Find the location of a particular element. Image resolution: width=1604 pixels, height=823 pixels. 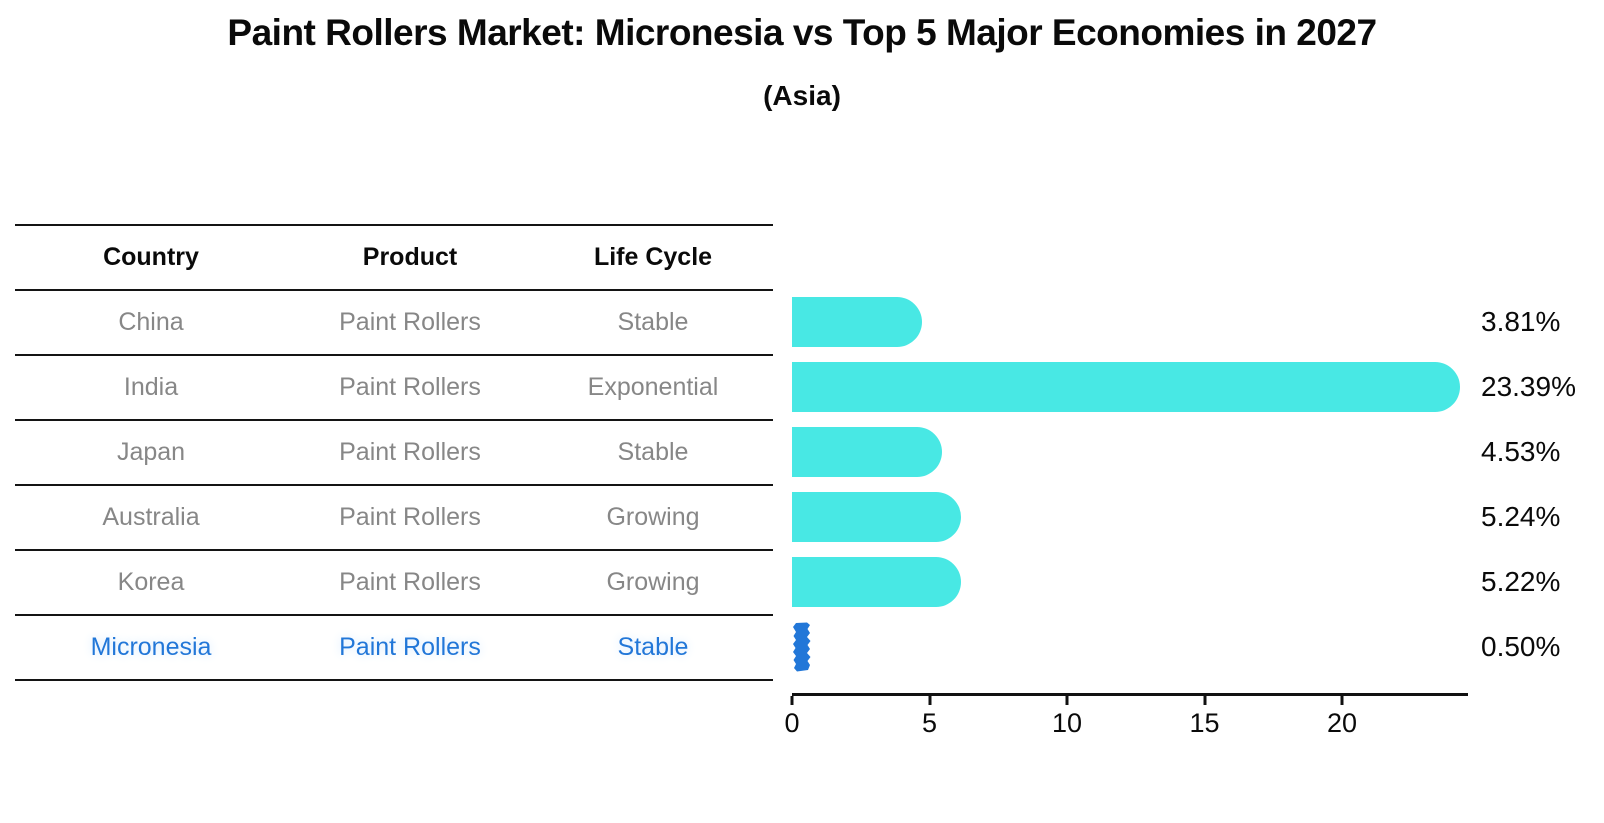

table-row-australia: Australia Paint Rollers Growing is located at coordinates (394, 518).